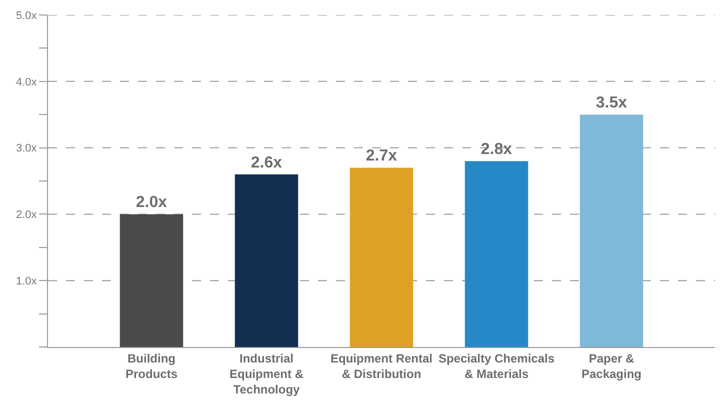 The image size is (725, 407). I want to click on y-tick-label: 4.0x, so click(27, 82).